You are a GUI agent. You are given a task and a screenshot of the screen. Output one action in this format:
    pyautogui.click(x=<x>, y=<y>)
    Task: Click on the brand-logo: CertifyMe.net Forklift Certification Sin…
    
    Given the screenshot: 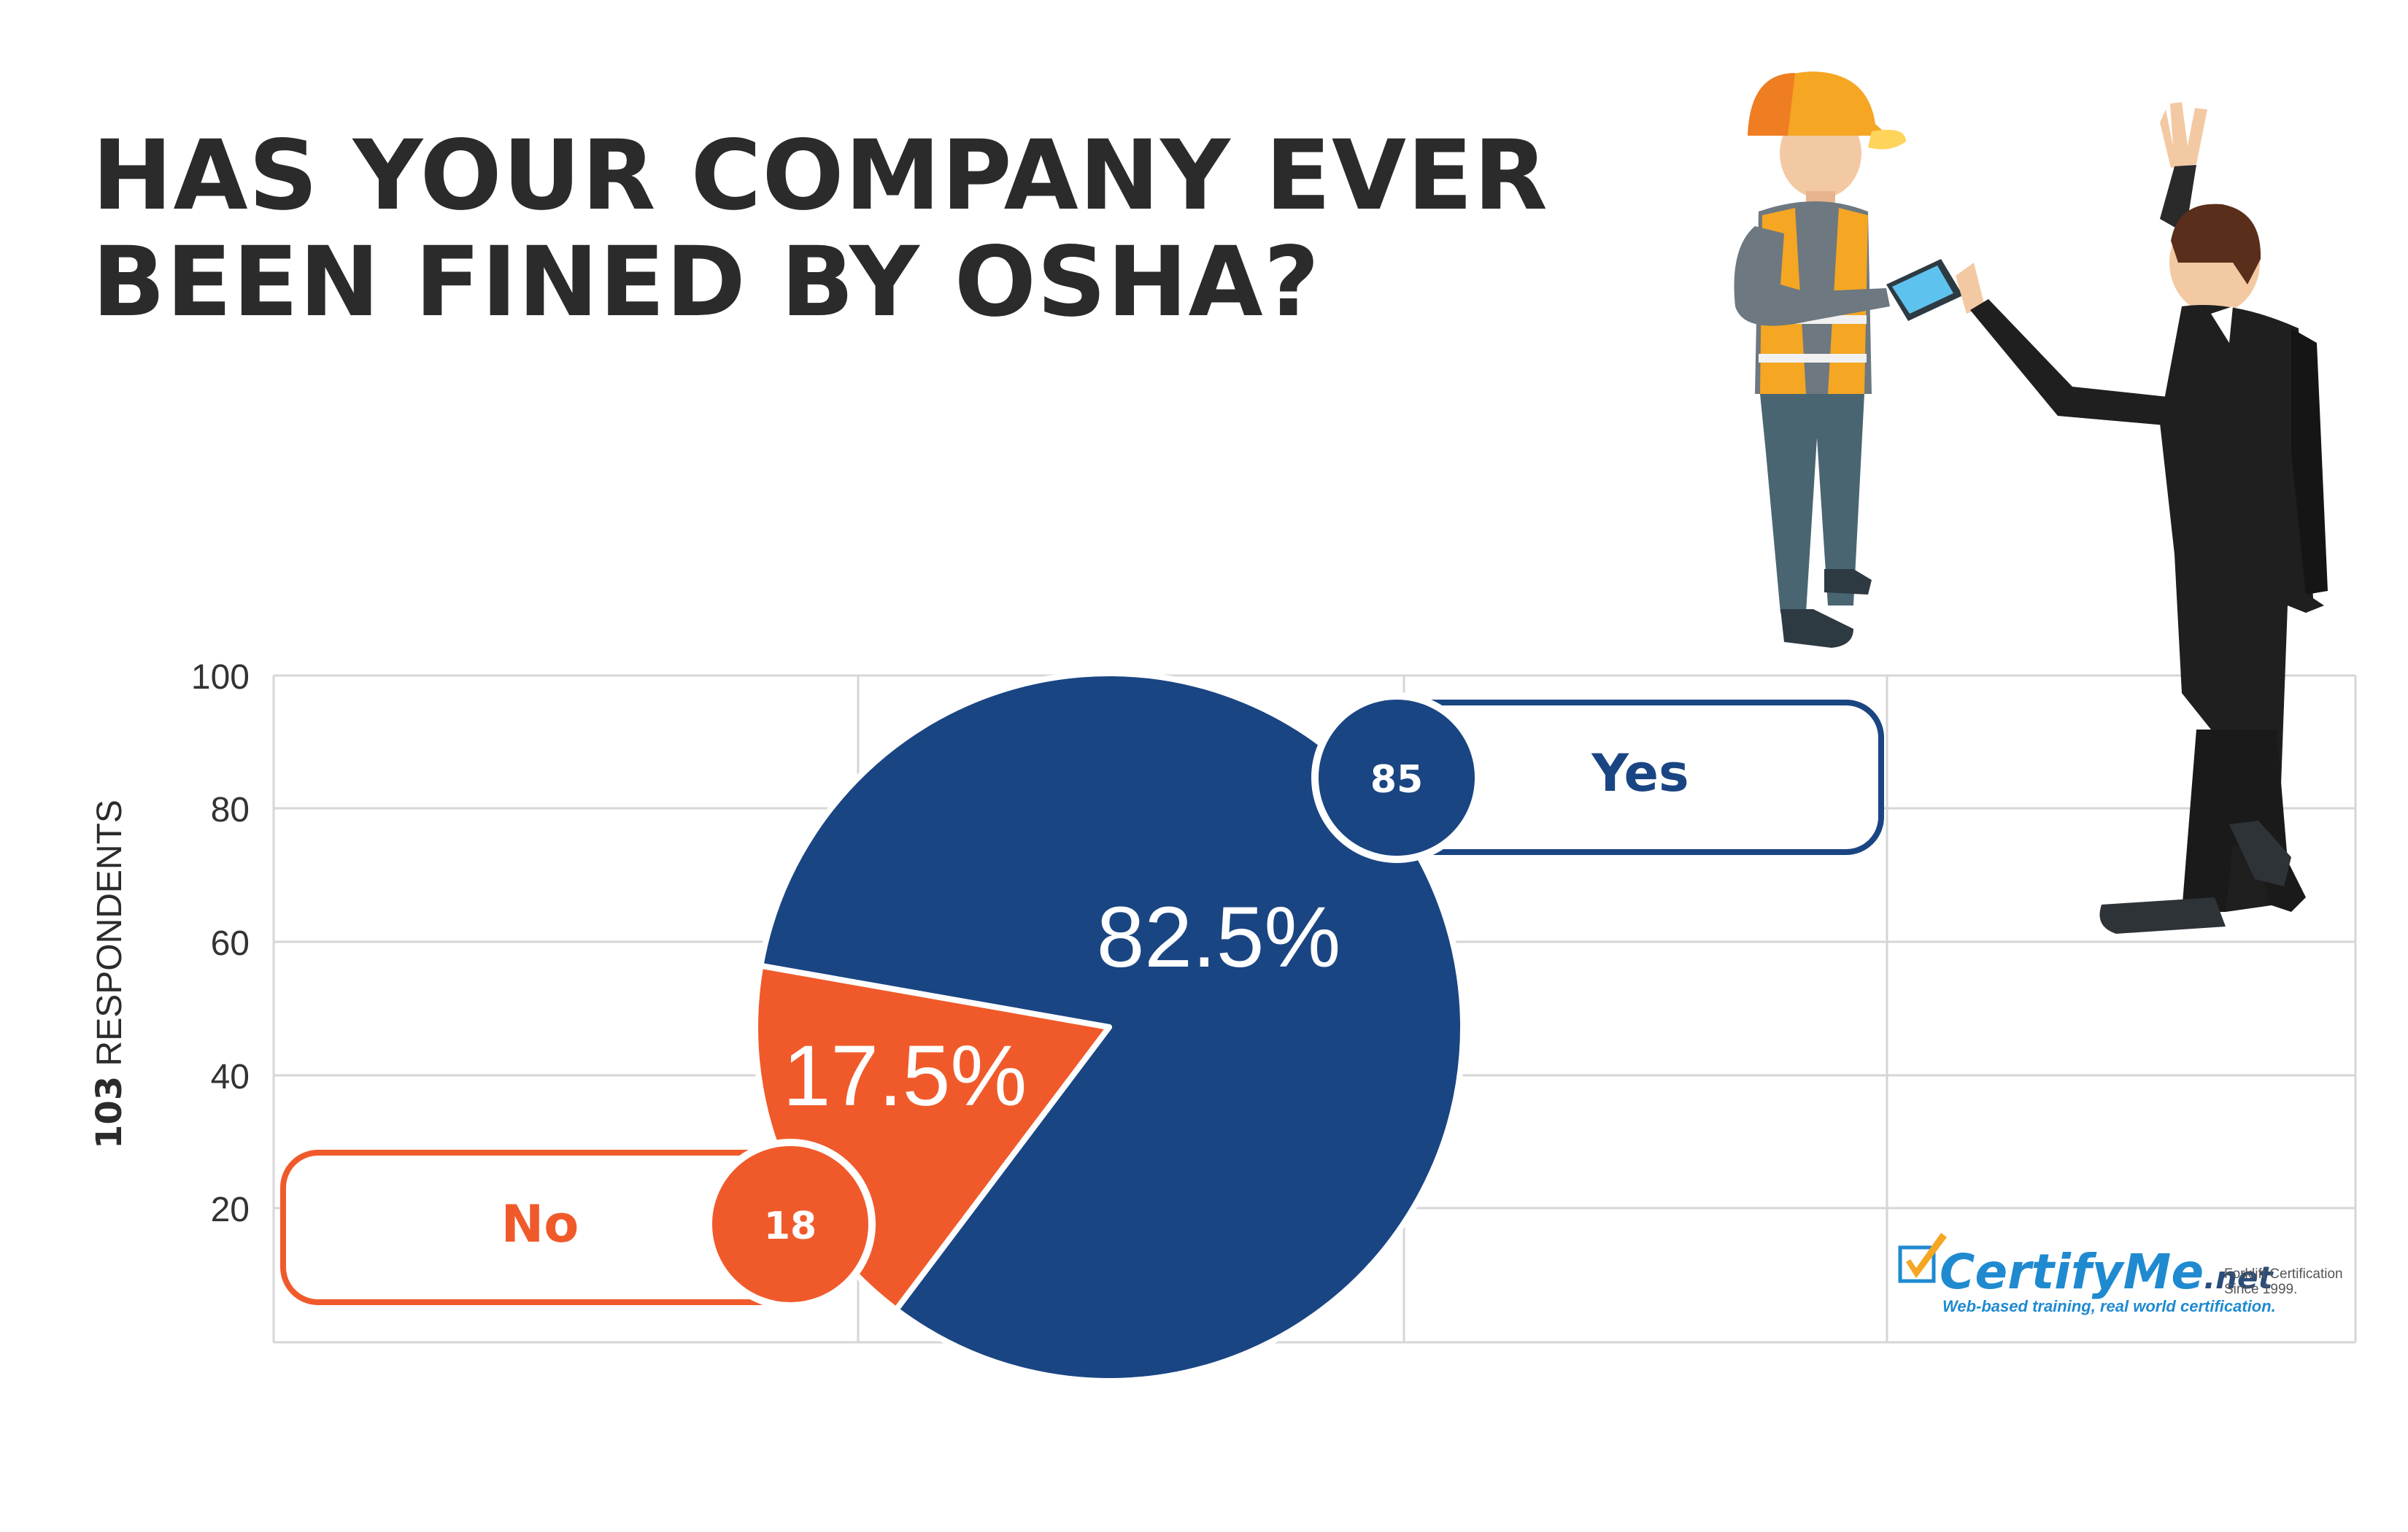 What is the action you would take?
    pyautogui.click(x=2120, y=1274)
    